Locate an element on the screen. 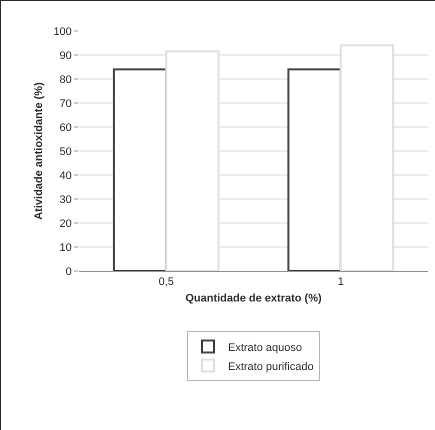 The width and height of the screenshot is (435, 430). y-tick-label: 30 is located at coordinates (66, 200).